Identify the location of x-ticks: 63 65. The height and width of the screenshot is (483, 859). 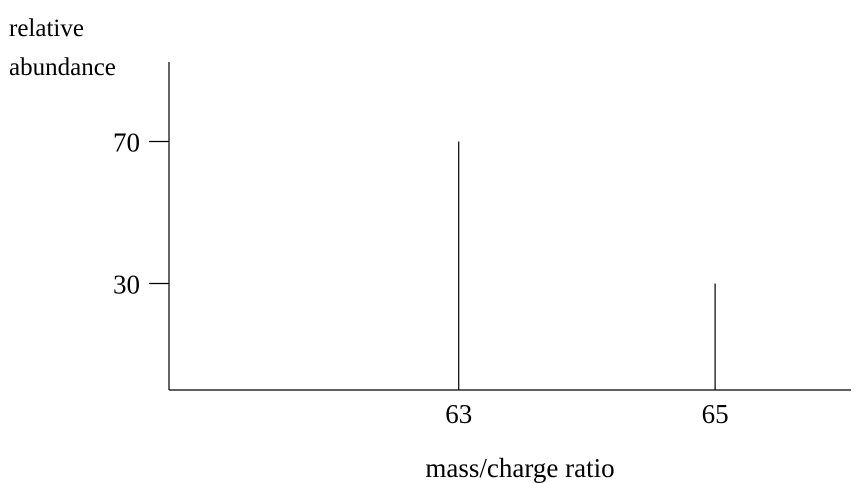
(586, 414).